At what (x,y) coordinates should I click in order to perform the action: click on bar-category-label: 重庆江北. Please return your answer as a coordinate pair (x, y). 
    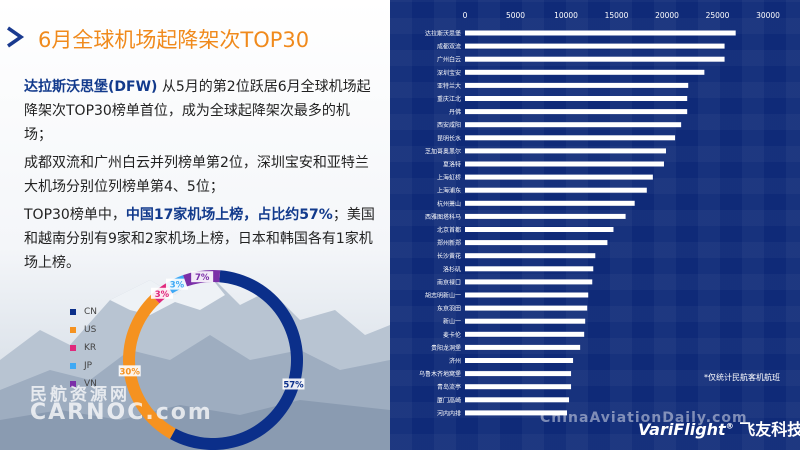
    Looking at the image, I should click on (449, 99).